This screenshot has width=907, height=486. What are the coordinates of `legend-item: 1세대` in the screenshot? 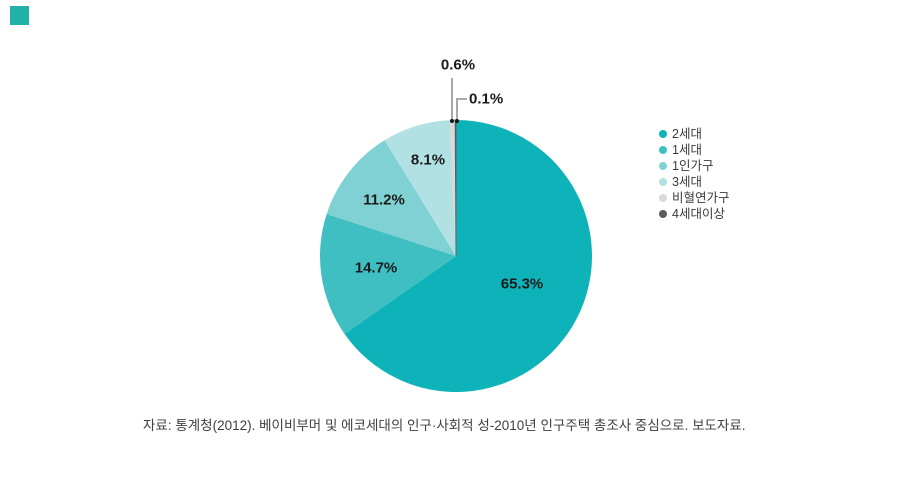 It's located at (694, 150).